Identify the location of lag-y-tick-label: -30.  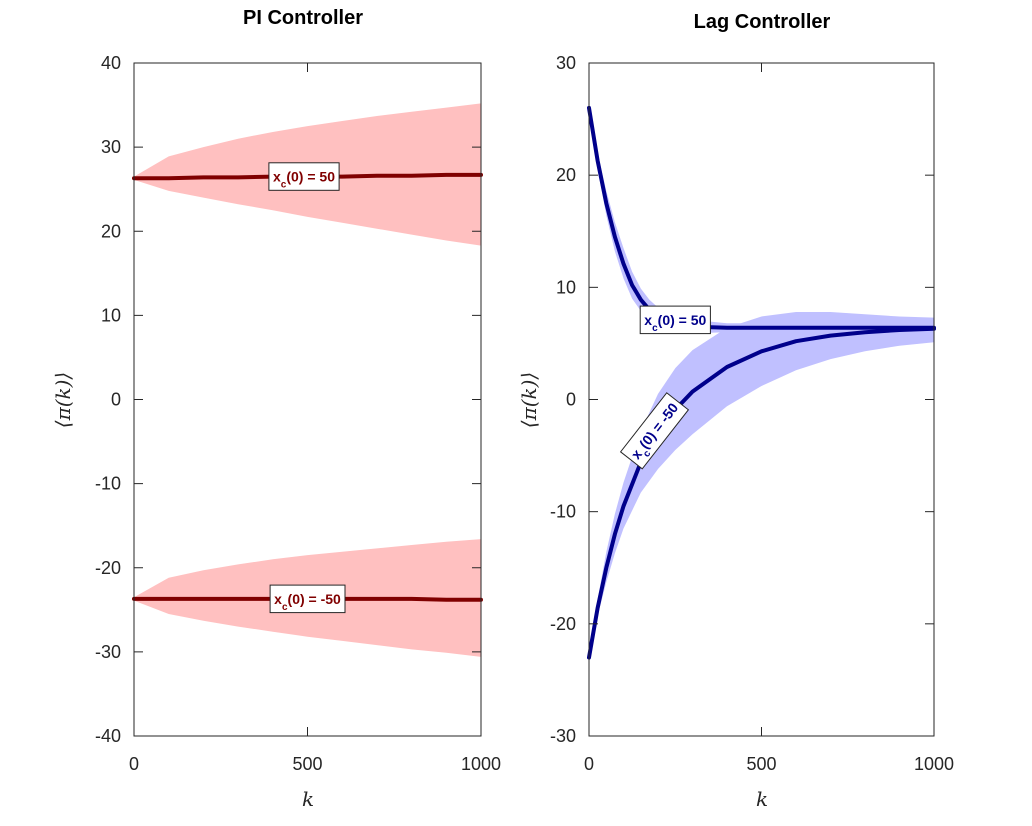
(563, 736).